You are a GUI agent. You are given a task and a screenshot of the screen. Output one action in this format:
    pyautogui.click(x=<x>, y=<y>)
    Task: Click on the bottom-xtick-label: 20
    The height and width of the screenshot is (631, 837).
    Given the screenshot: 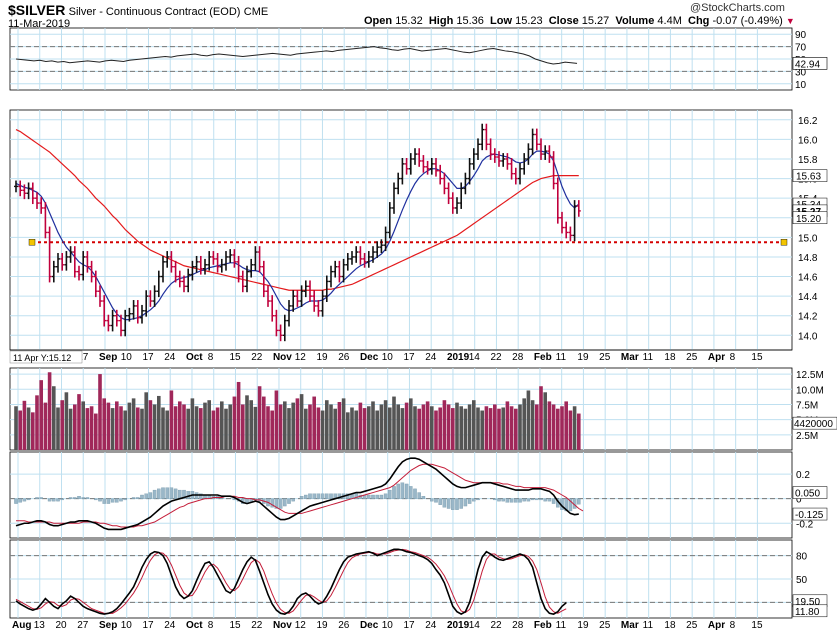 What is the action you would take?
    pyautogui.click(x=61, y=625)
    